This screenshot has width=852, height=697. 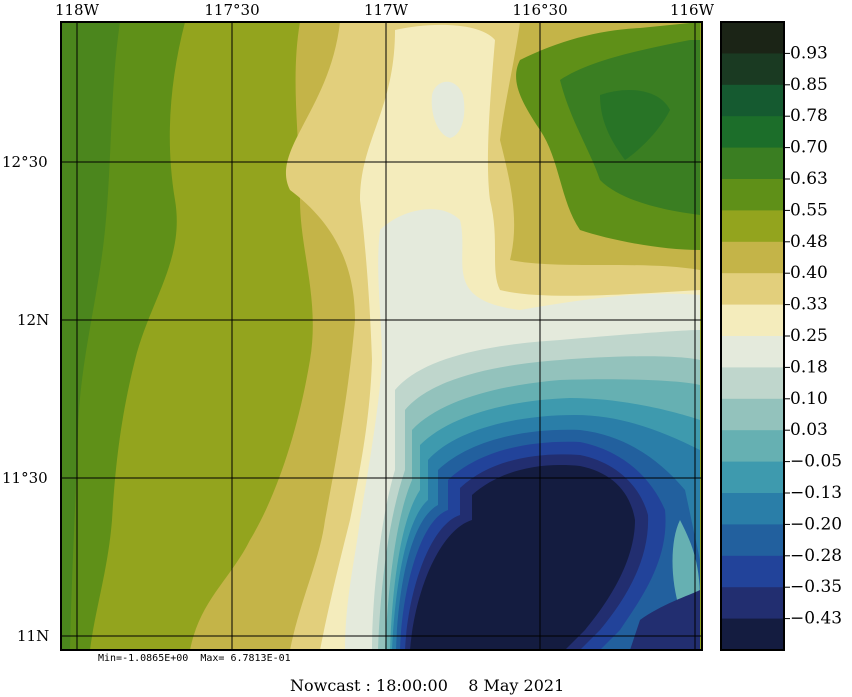 What do you see at coordinates (816, 462) in the screenshot?
I see `colorbar-label: −0.05` at bounding box center [816, 462].